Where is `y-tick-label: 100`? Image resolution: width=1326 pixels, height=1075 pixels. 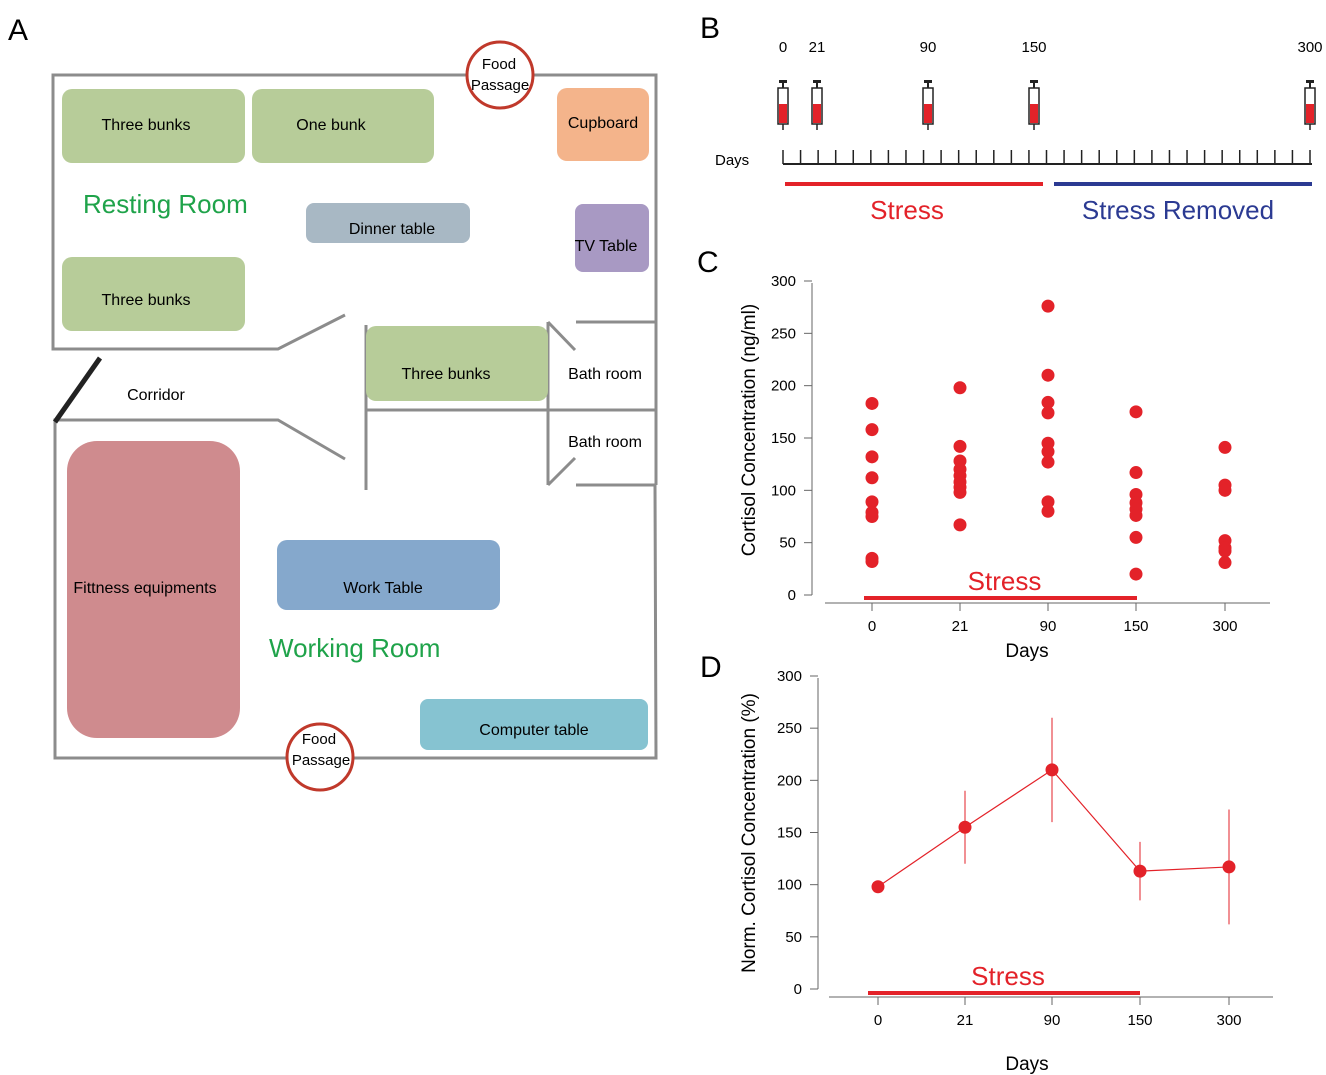
y-tick-label: 100 is located at coordinates (789, 885).